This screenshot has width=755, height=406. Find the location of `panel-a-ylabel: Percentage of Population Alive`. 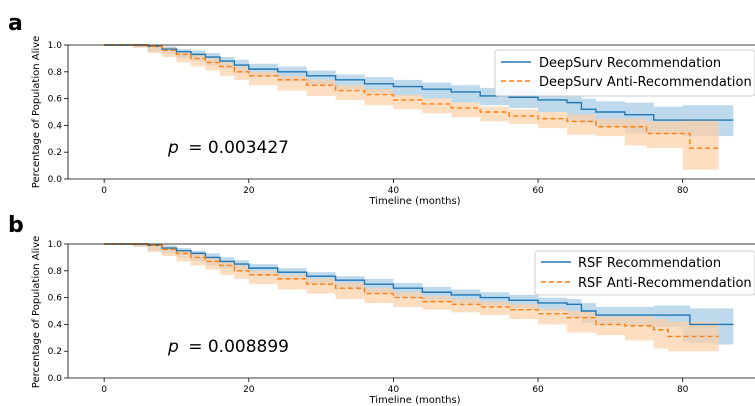

panel-a-ylabel: Percentage of Population Alive is located at coordinates (36, 112).